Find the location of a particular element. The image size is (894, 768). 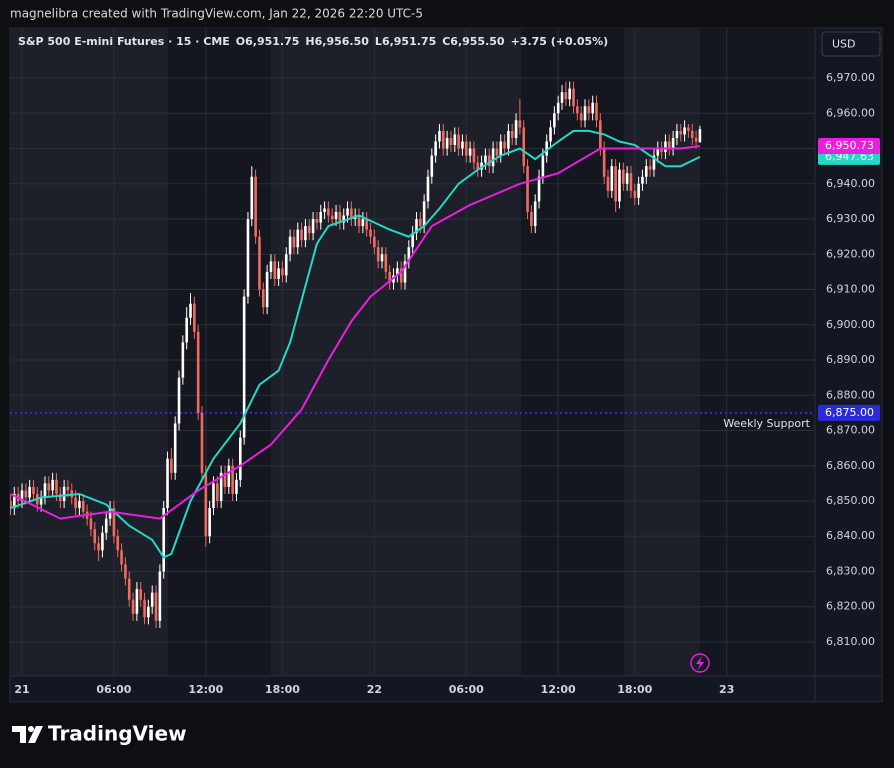

y-tick-label: 6,880.00 is located at coordinates (850, 394).